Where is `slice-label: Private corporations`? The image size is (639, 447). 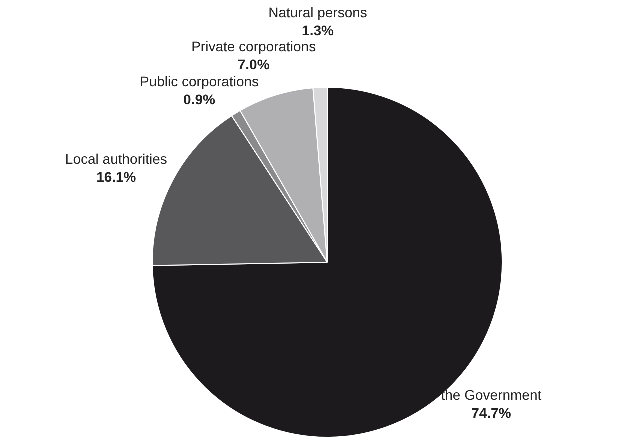 slice-label: Private corporations is located at coordinates (254, 46).